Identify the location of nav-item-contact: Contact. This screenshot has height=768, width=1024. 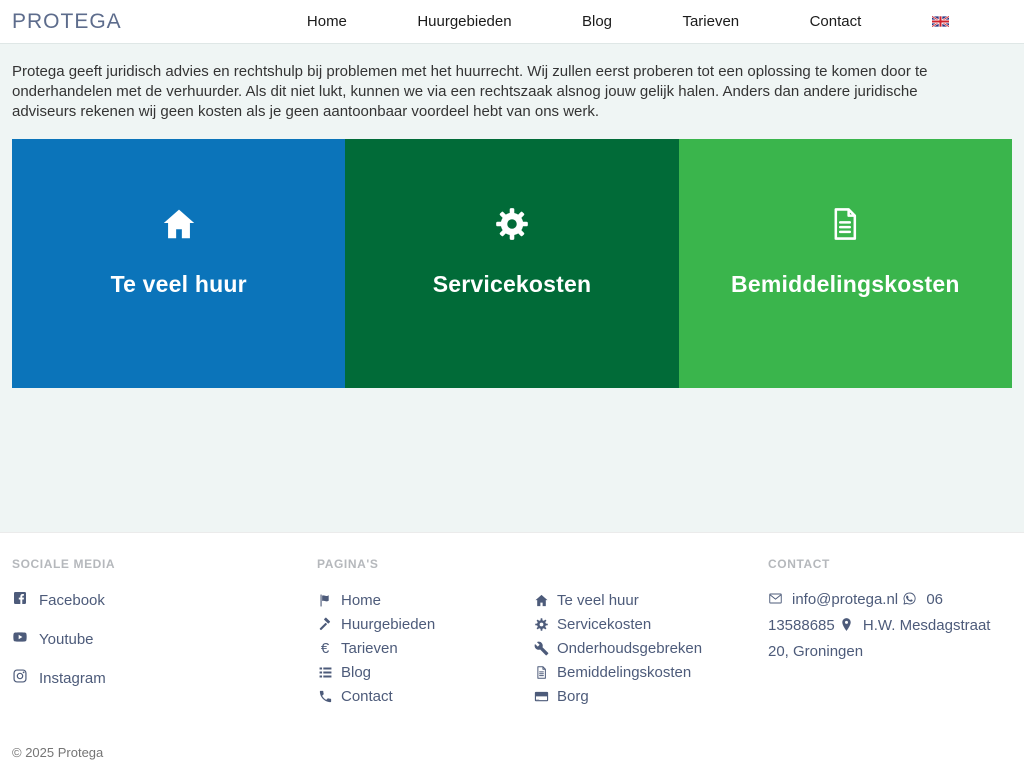
(835, 21).